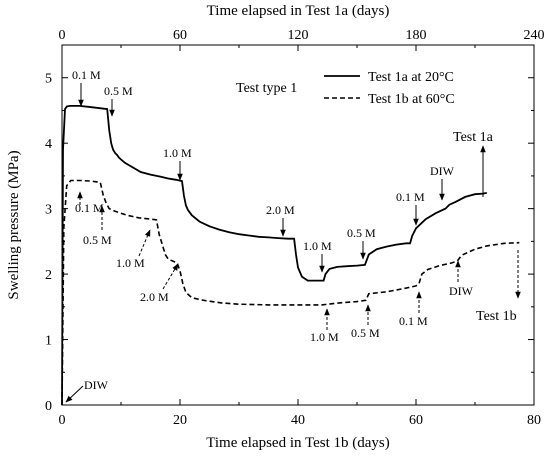  I want to click on test-type-label: Test type 1, so click(266, 88).